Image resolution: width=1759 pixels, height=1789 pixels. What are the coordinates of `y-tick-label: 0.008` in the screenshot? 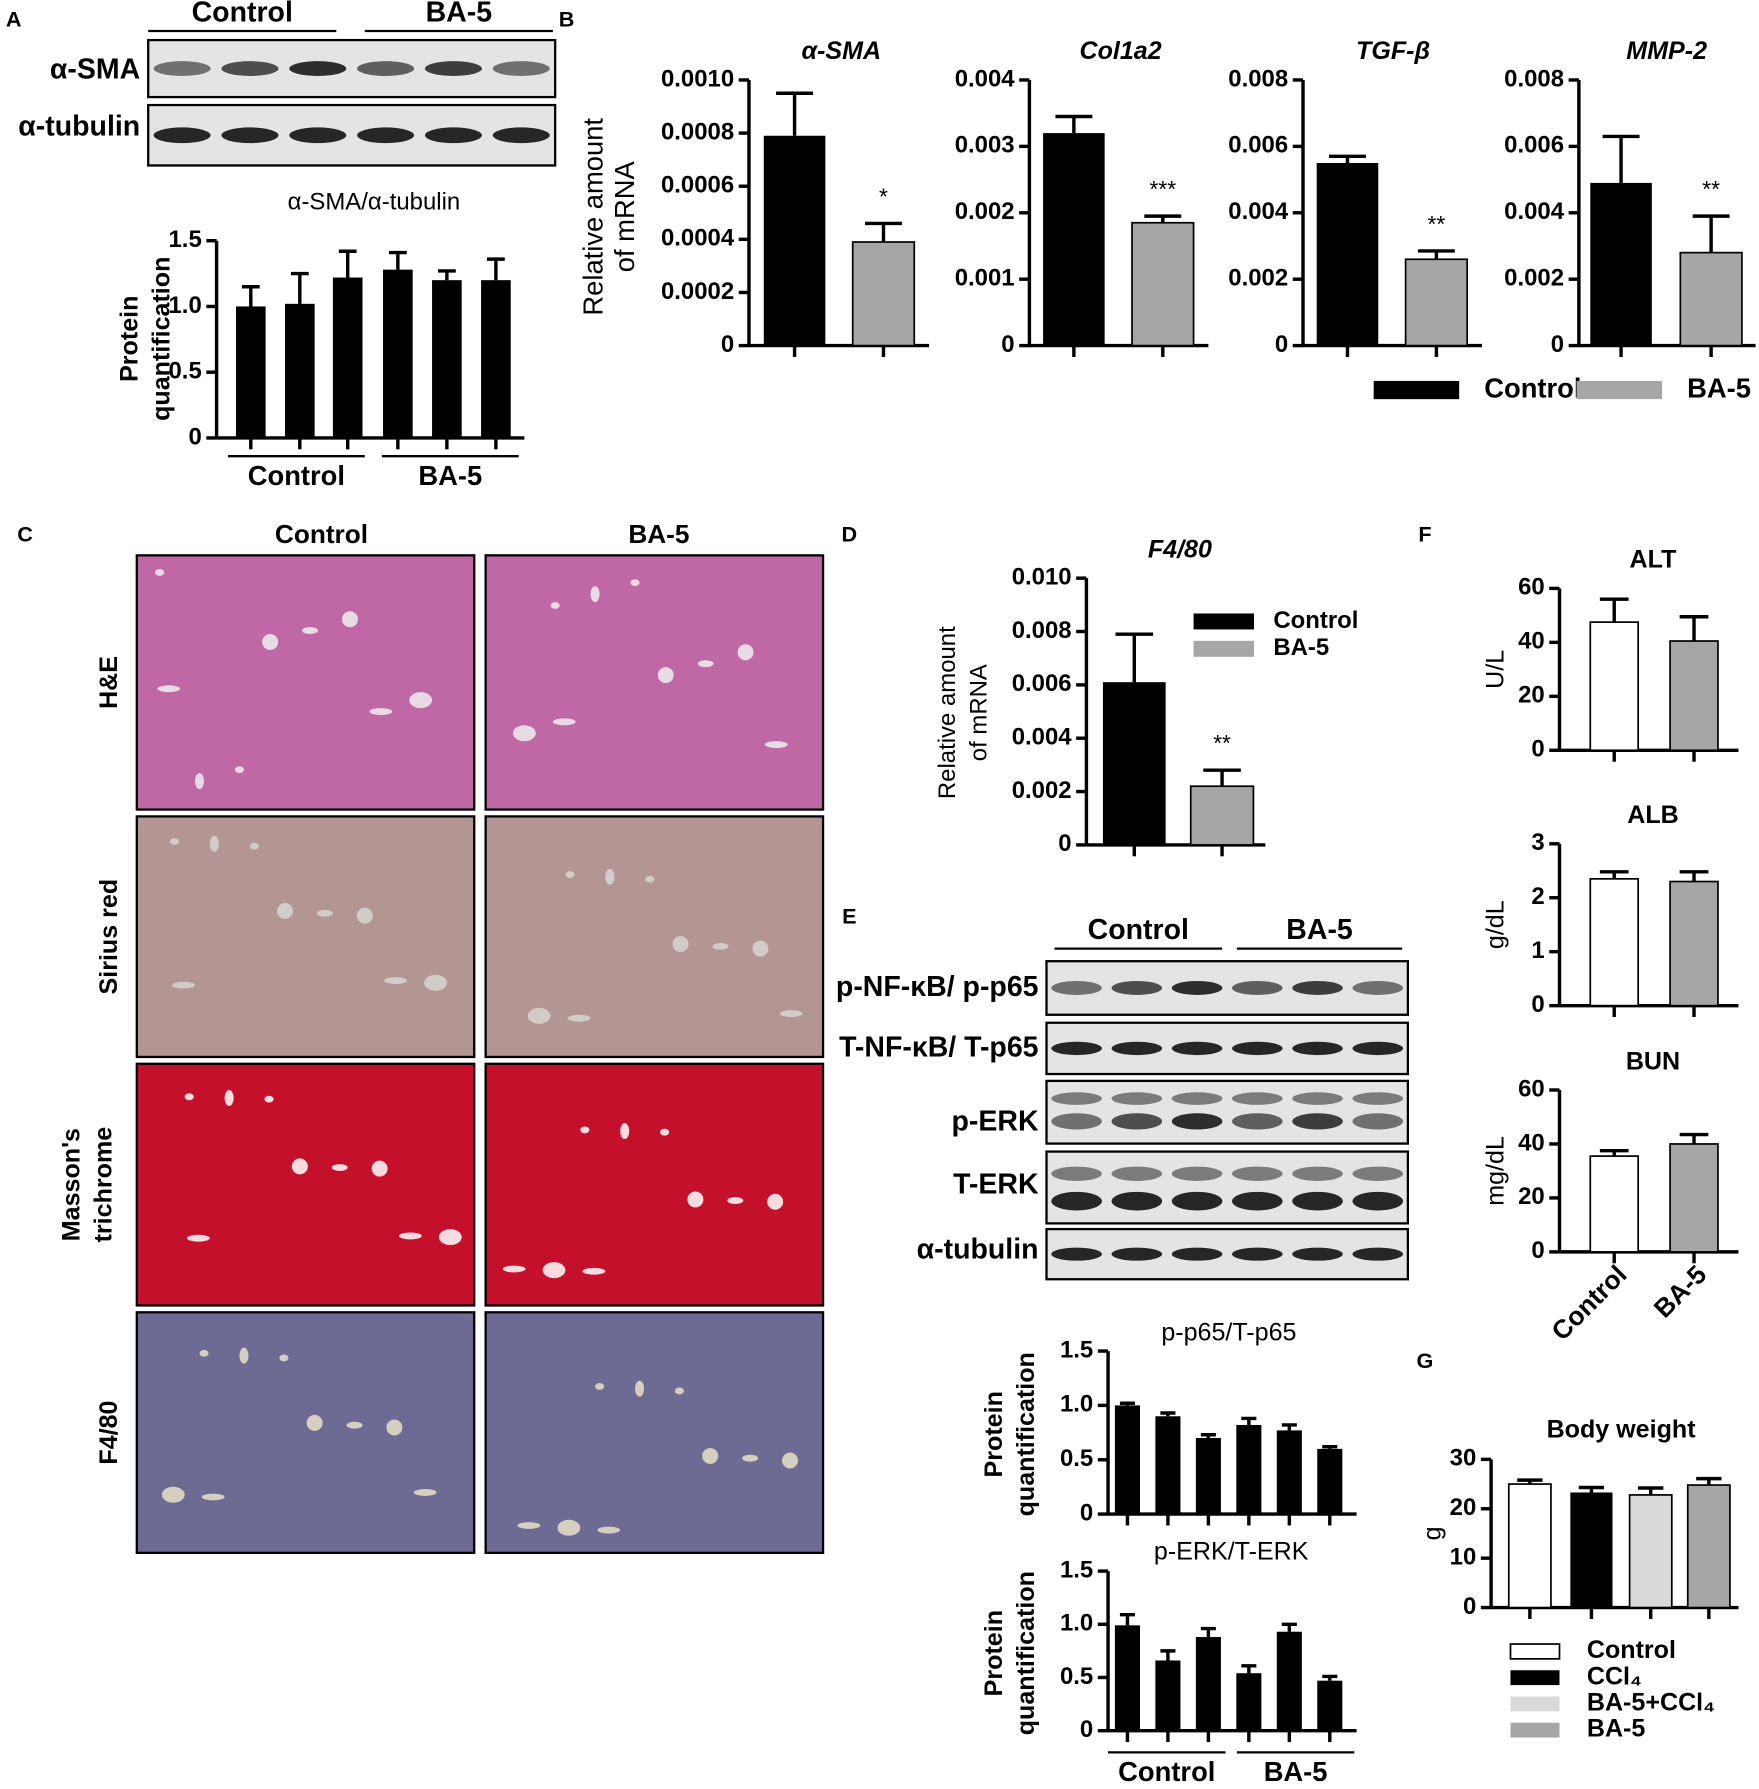 It's located at (1042, 630).